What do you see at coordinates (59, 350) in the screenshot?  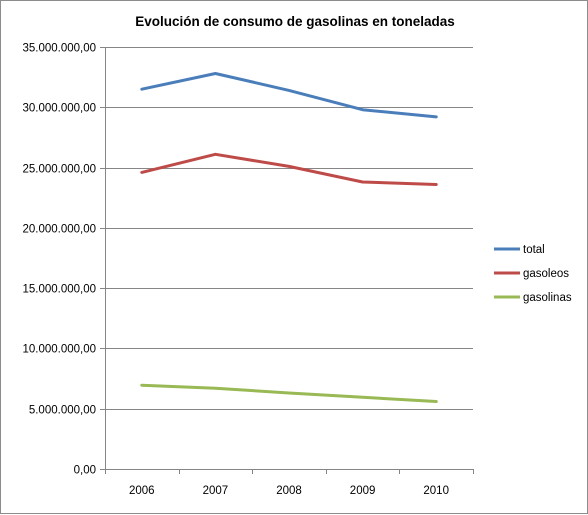 I see `y-tick-label: 10.000.000,00` at bounding box center [59, 350].